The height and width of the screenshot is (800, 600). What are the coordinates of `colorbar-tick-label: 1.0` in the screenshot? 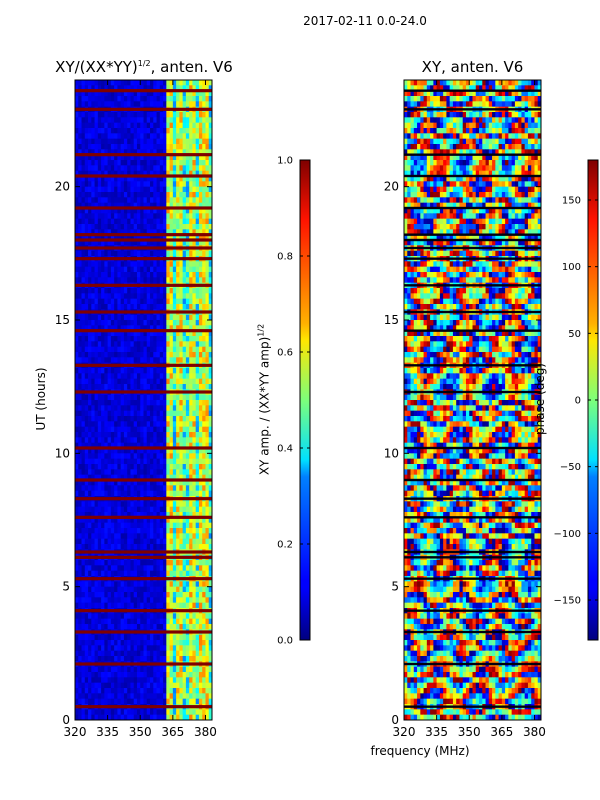 It's located at (285, 161).